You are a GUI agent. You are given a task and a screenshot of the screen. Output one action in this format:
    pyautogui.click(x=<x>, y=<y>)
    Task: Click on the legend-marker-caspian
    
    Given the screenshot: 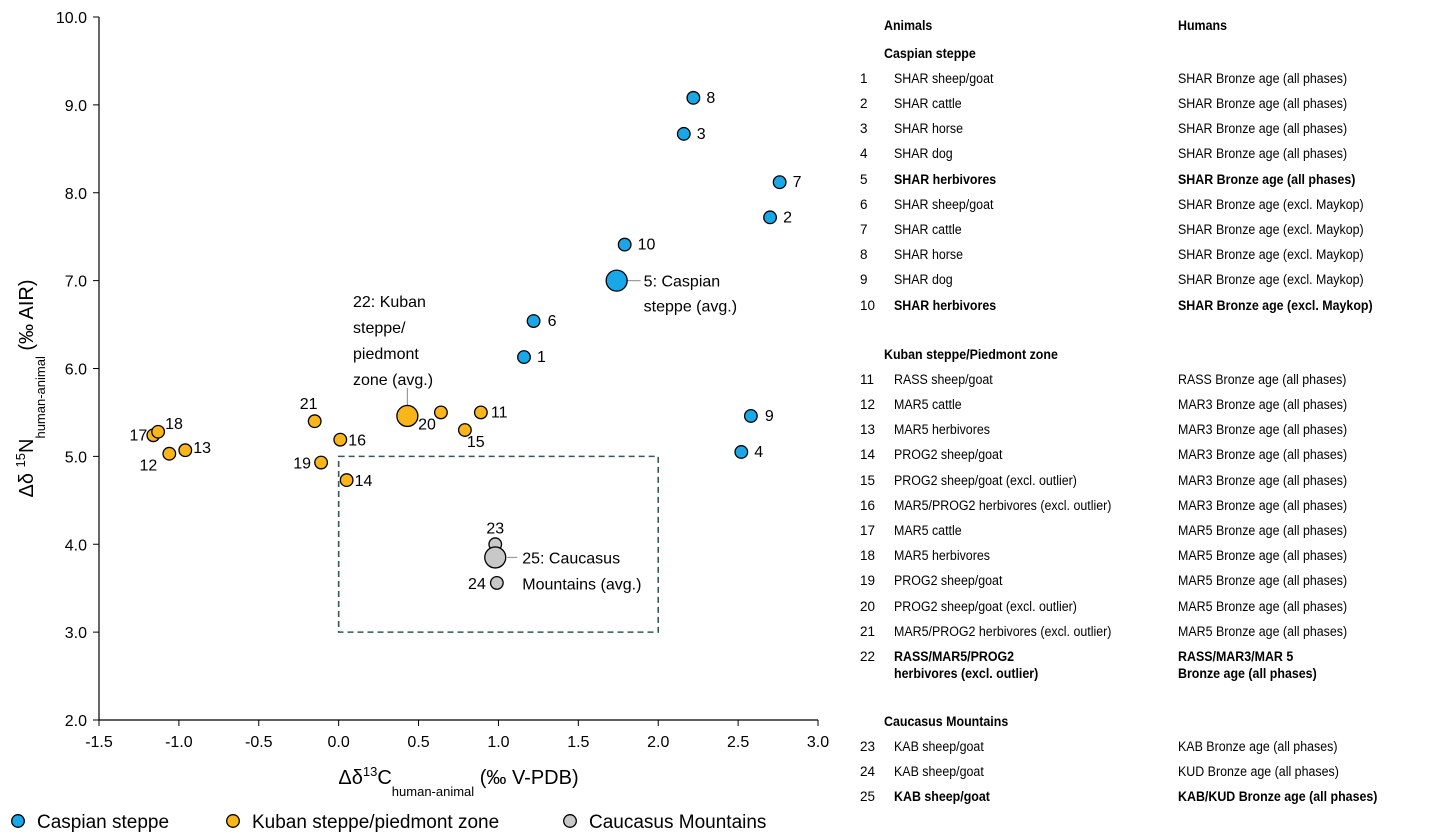 What is the action you would take?
    pyautogui.click(x=18, y=821)
    